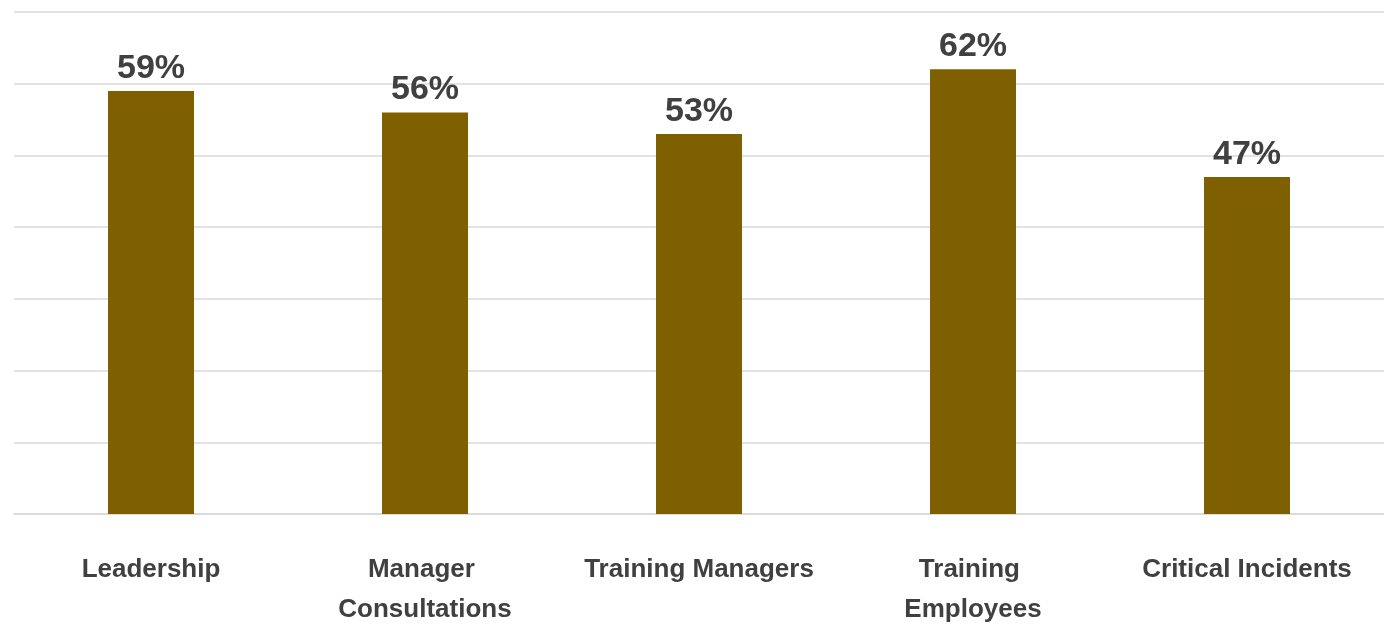  Describe the element at coordinates (151, 568) in the screenshot. I see `x-tick-label: Leadership` at that location.